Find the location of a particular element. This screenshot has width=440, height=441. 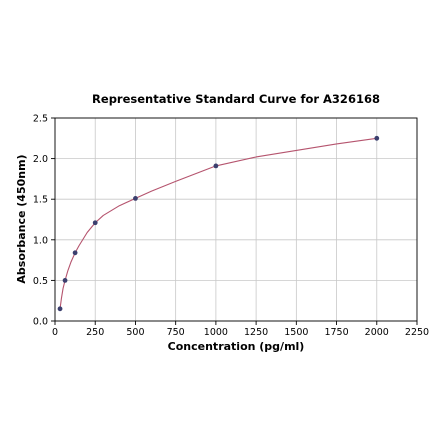

y-tick-label: 0.0 is located at coordinates (40, 322).